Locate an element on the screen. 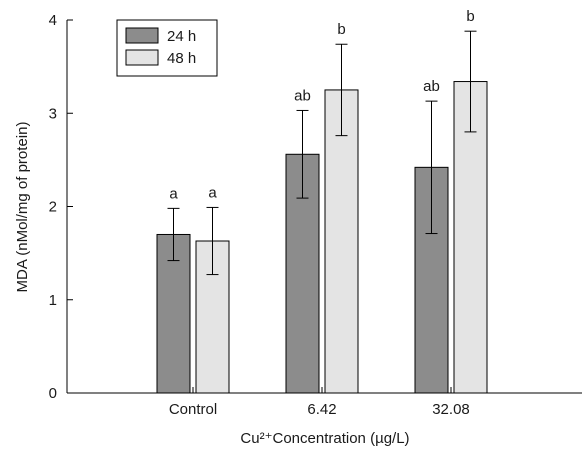 This screenshot has width=586, height=461. x-tick-label: Control is located at coordinates (193, 409).